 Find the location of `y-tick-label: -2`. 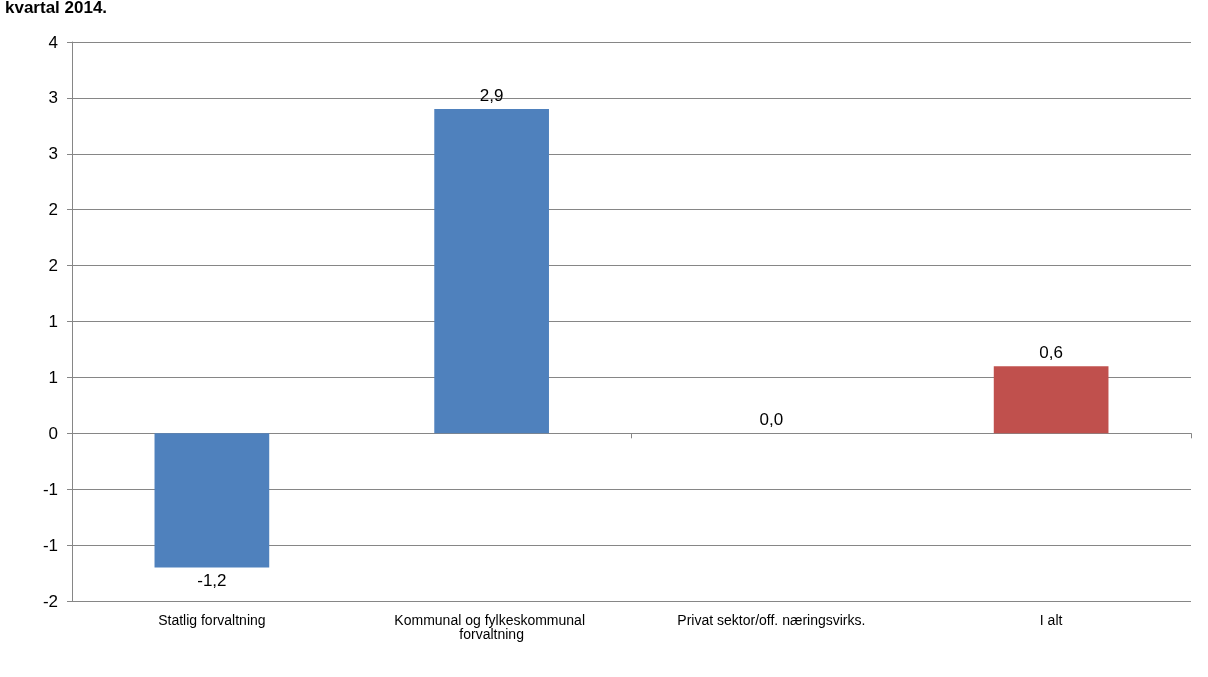

y-tick-label: -2 is located at coordinates (50, 601).